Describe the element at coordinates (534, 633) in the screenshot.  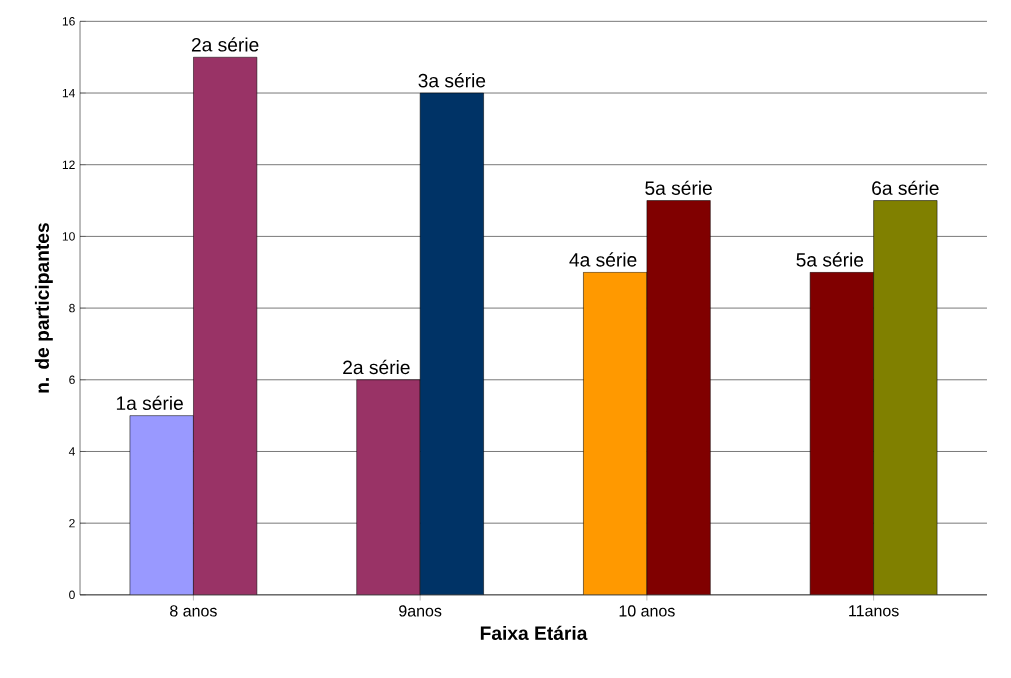
I see `x-axis-title: Faixa Etária` at that location.